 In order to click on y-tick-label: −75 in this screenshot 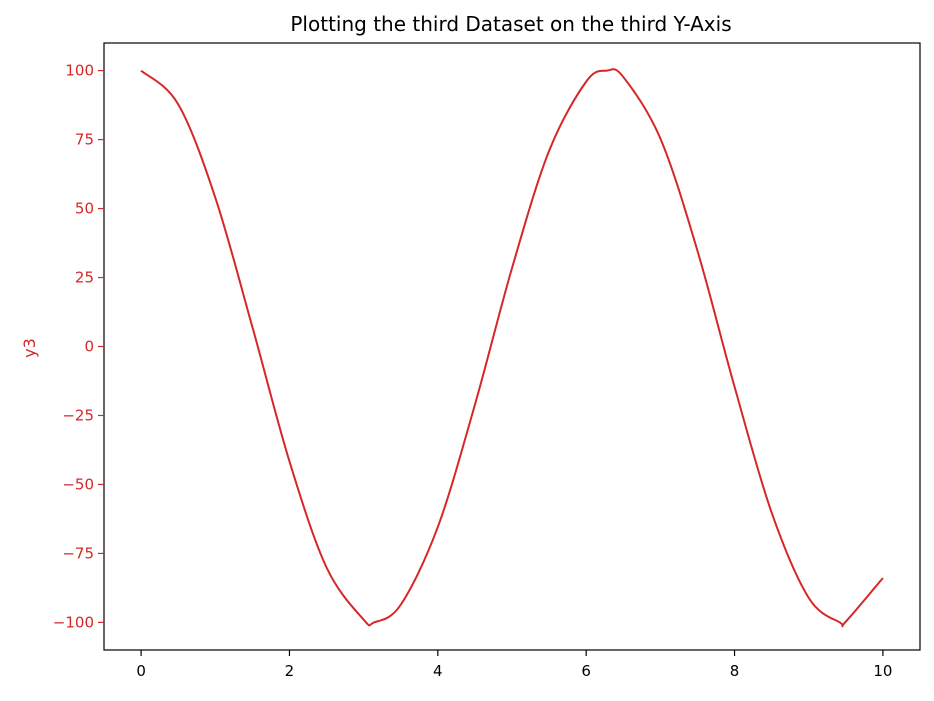, I will do `click(78, 553)`.